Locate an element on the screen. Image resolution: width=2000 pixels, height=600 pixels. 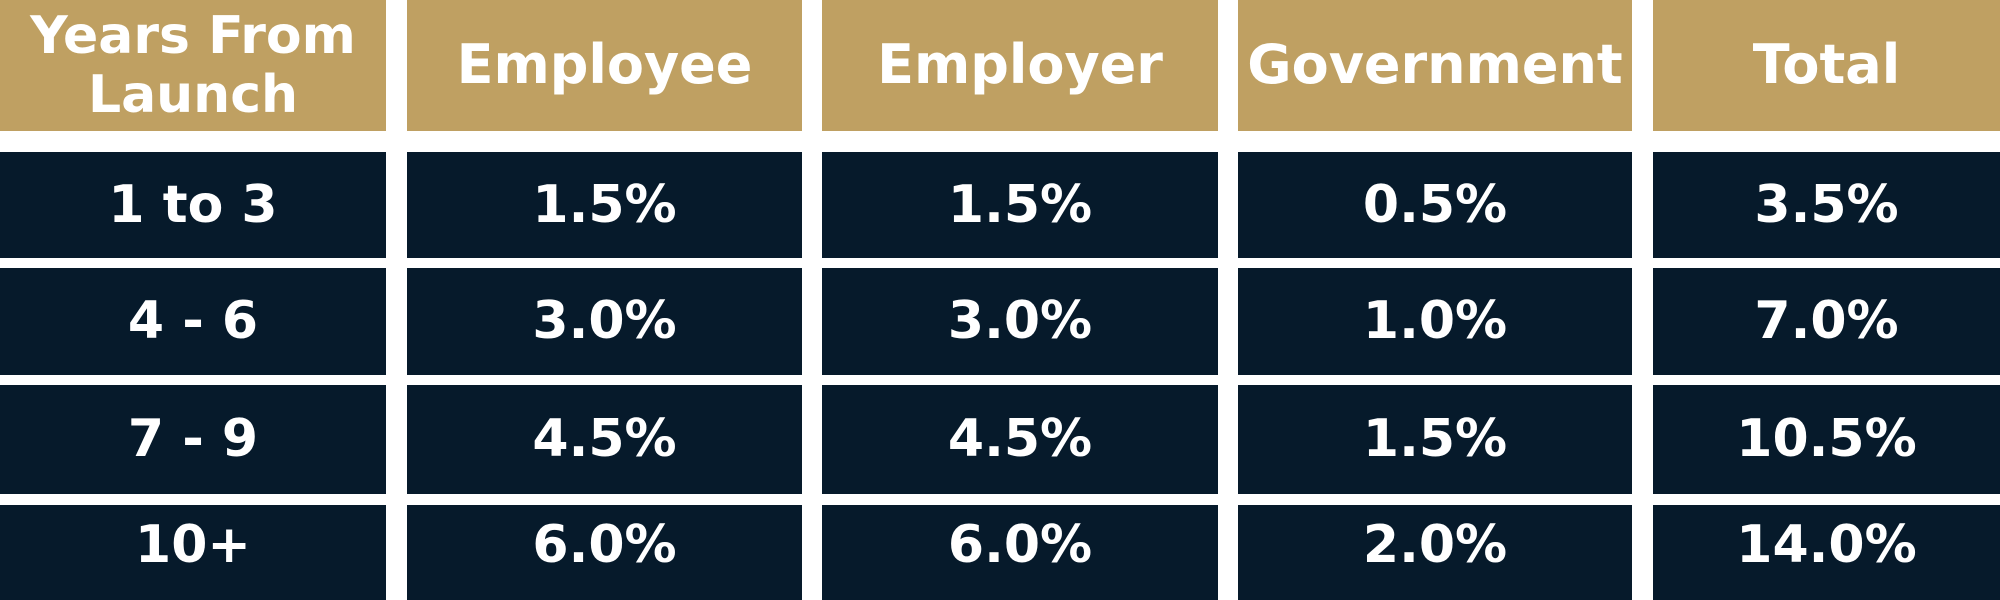
header-total-col: Total is located at coordinates (1826, 65).